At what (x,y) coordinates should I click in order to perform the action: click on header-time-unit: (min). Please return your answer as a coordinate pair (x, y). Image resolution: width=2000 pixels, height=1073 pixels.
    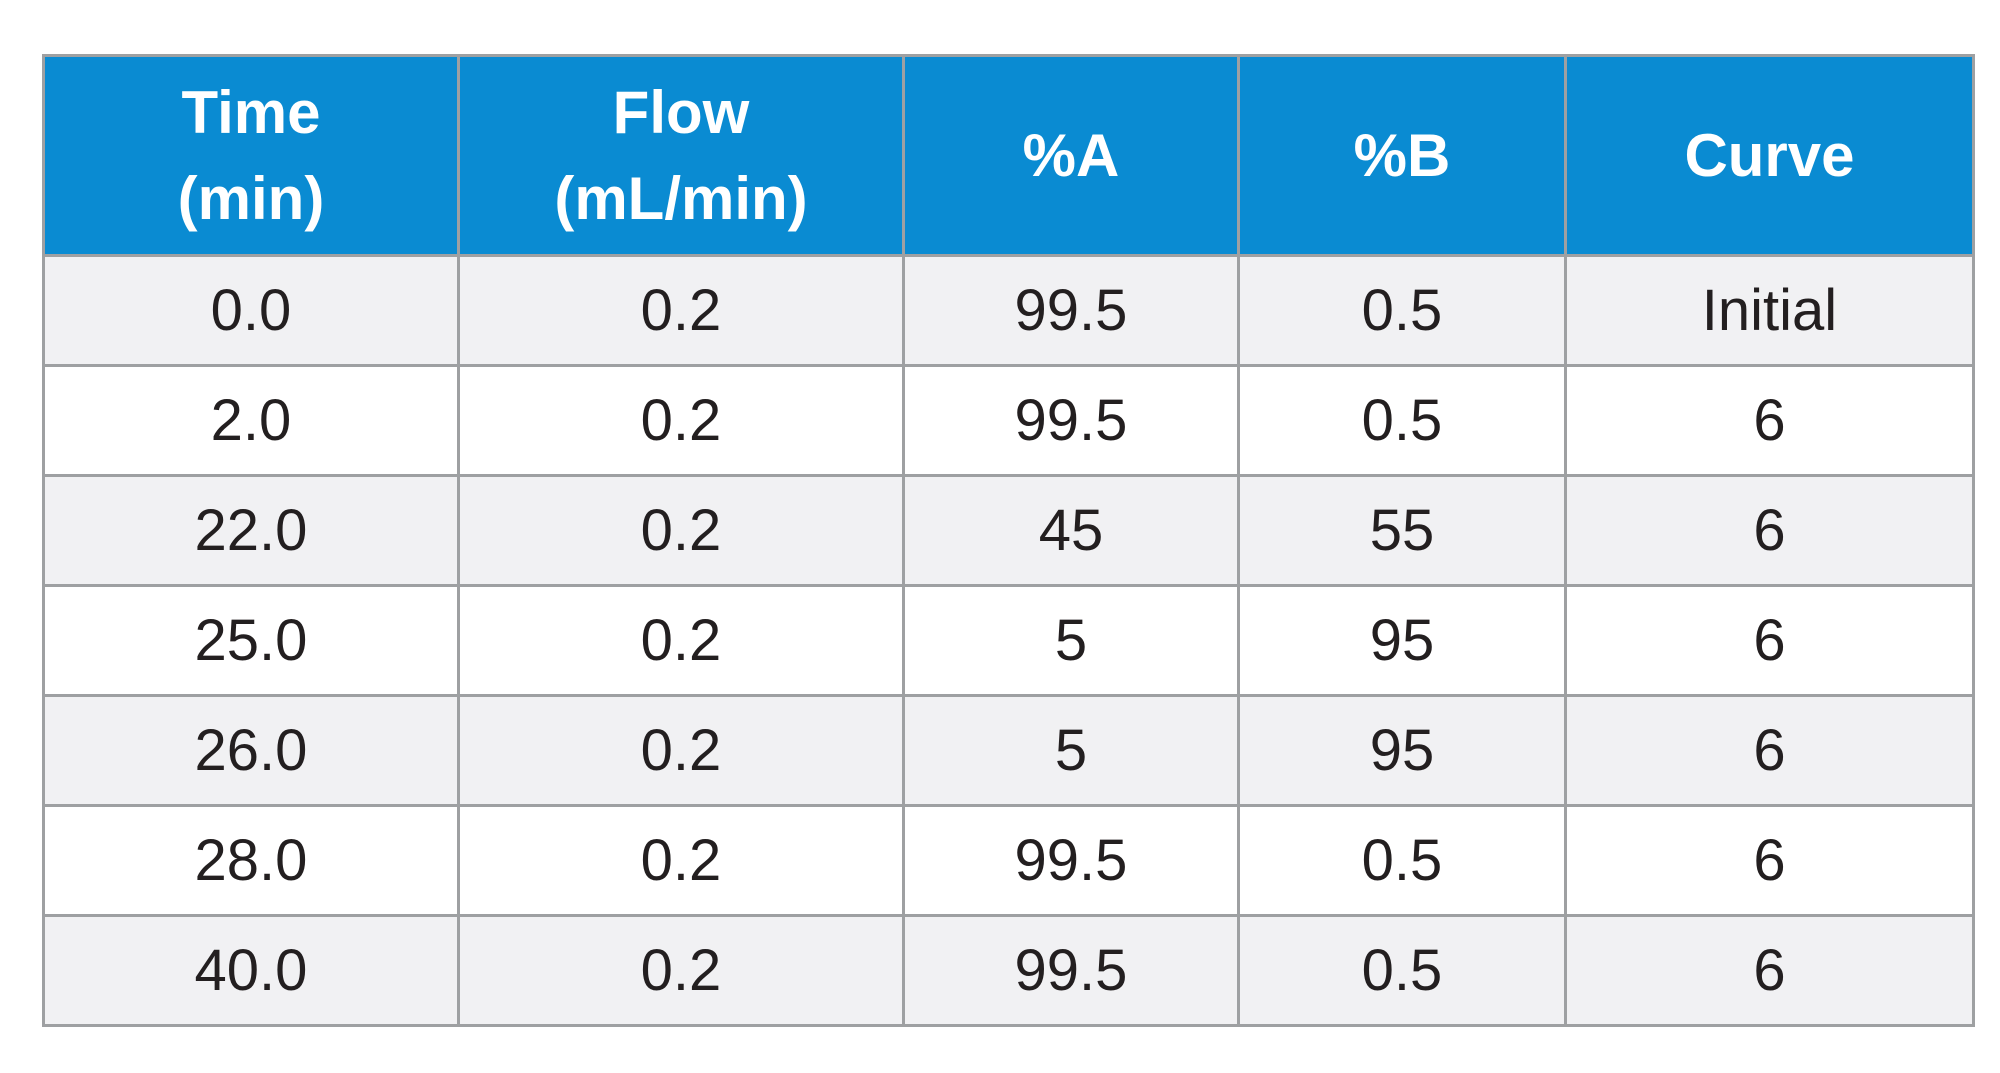
    Looking at the image, I should click on (251, 198).